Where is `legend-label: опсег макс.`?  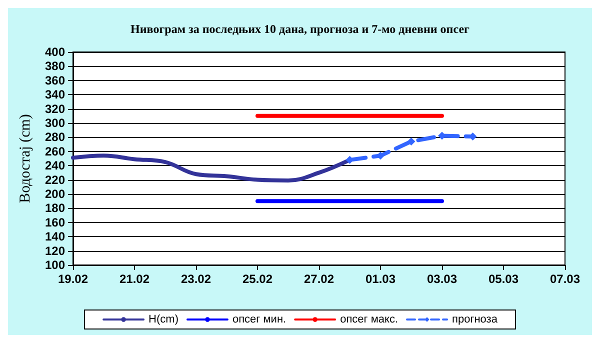 legend-label: опсег макс. is located at coordinates (369, 320).